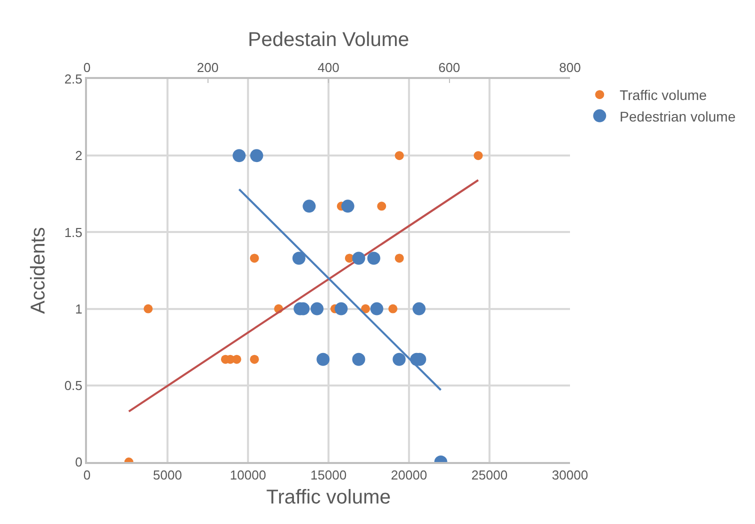 The width and height of the screenshot is (755, 524). I want to click on y-tick-label: 0, so click(78, 462).